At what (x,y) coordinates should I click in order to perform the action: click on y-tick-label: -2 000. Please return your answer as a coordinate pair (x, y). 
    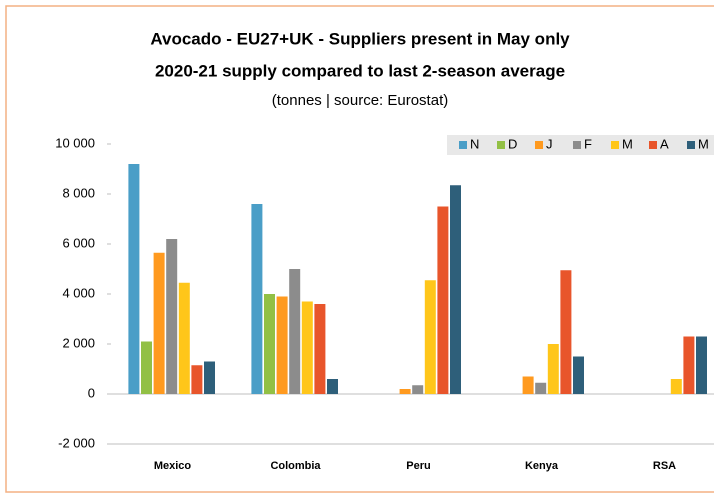
    Looking at the image, I should click on (76, 442).